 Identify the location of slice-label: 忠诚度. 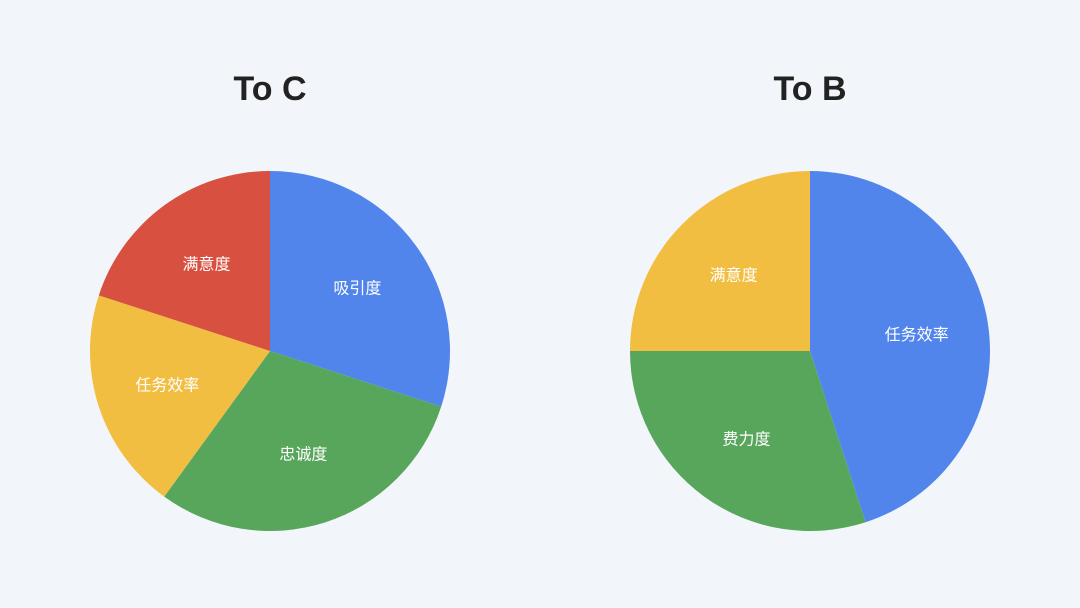
(303, 454).